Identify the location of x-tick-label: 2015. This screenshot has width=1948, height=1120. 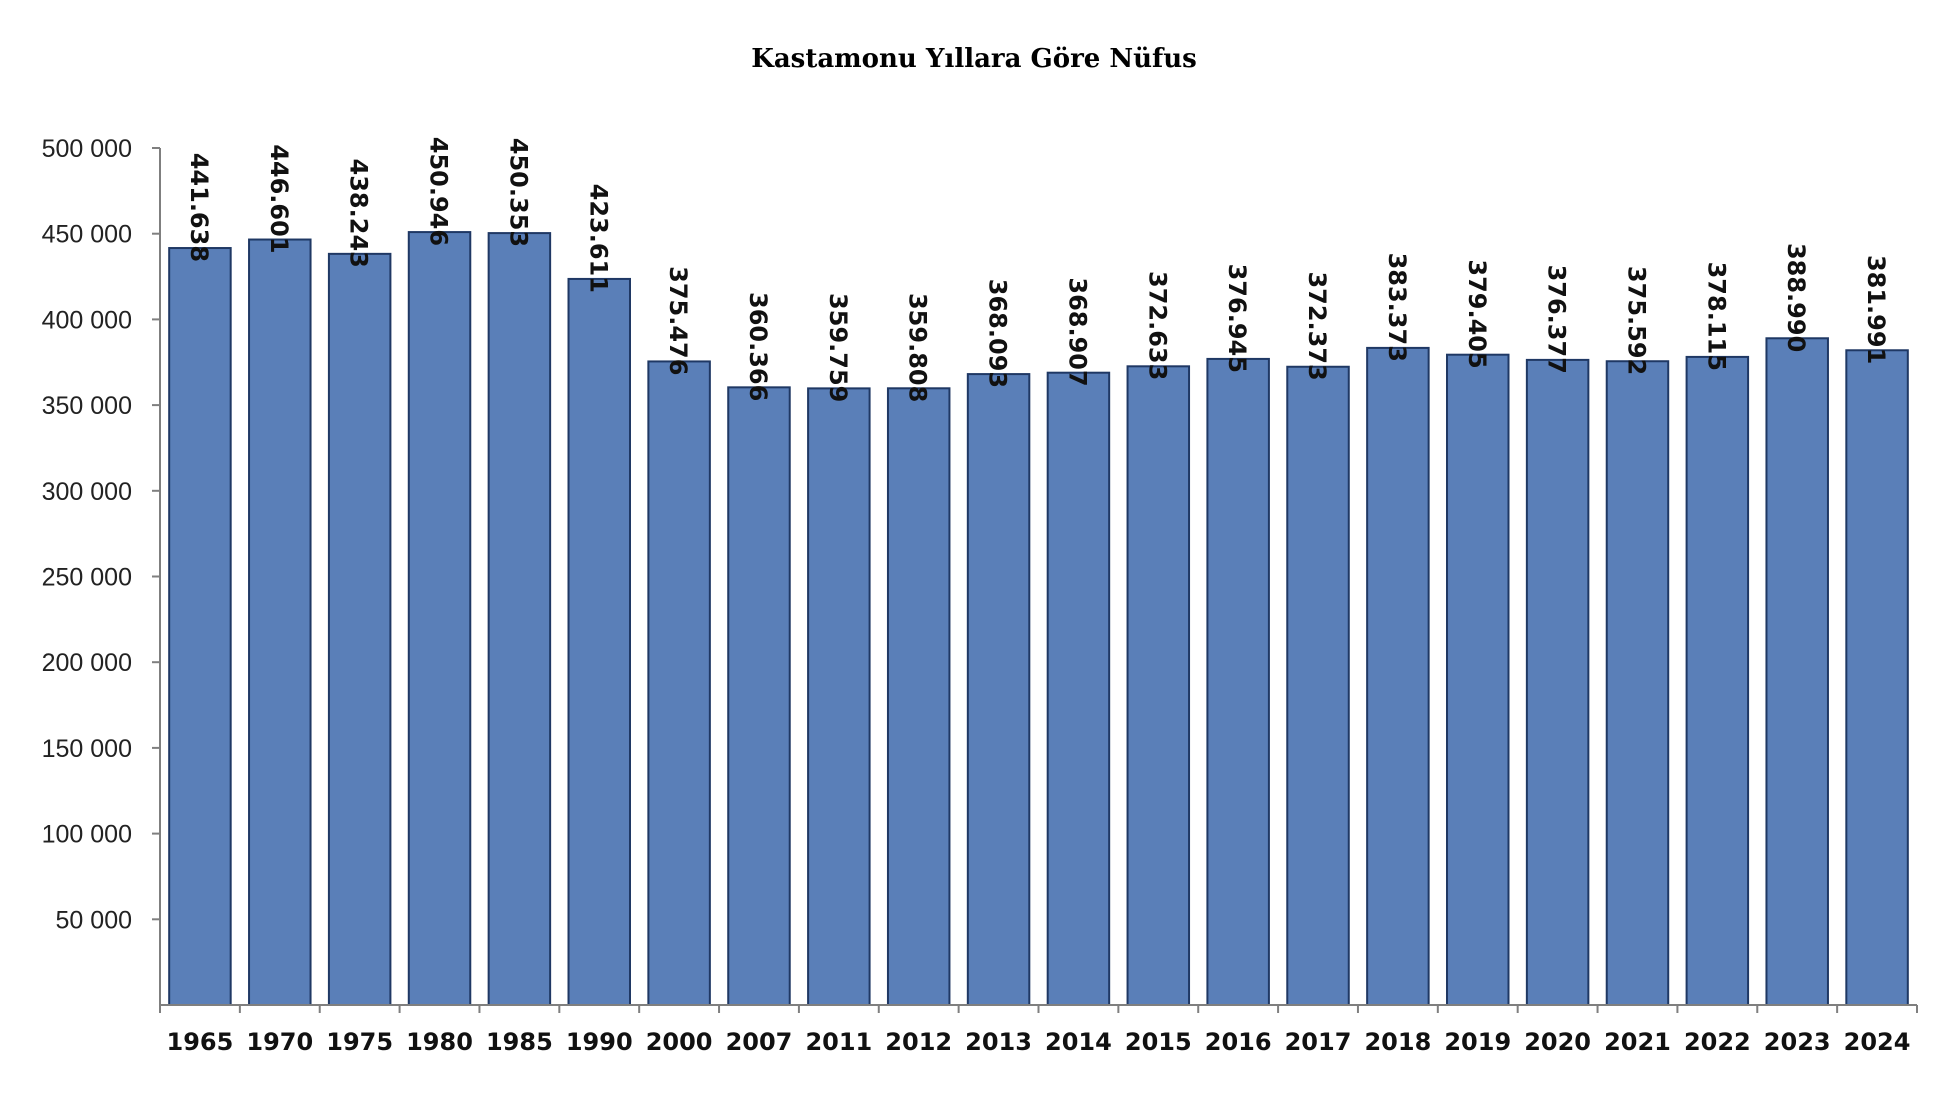
(1158, 1042).